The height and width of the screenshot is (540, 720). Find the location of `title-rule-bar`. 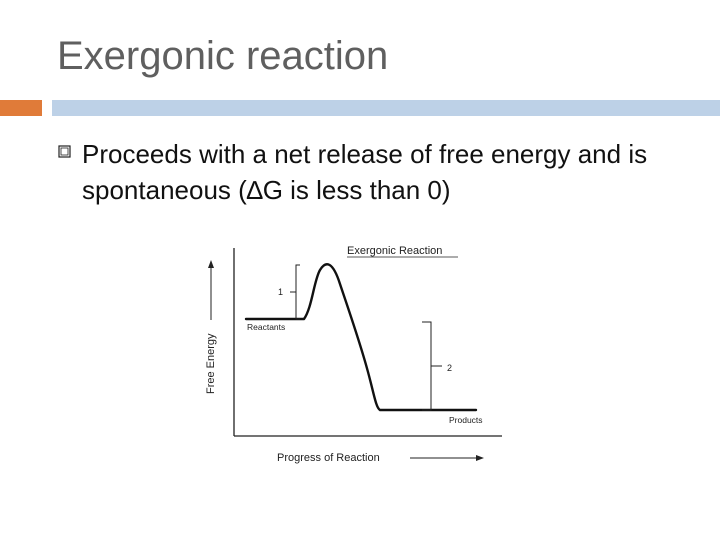

title-rule-bar is located at coordinates (386, 108).